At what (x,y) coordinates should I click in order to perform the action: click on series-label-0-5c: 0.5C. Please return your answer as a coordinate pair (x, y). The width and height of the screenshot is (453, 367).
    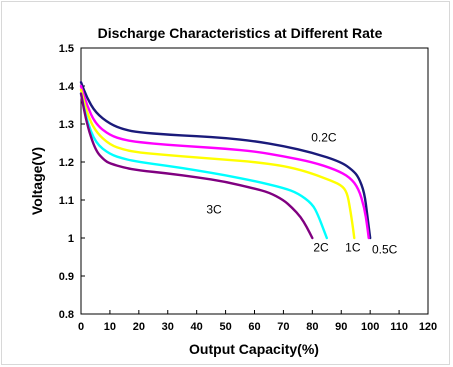
    Looking at the image, I should click on (385, 249).